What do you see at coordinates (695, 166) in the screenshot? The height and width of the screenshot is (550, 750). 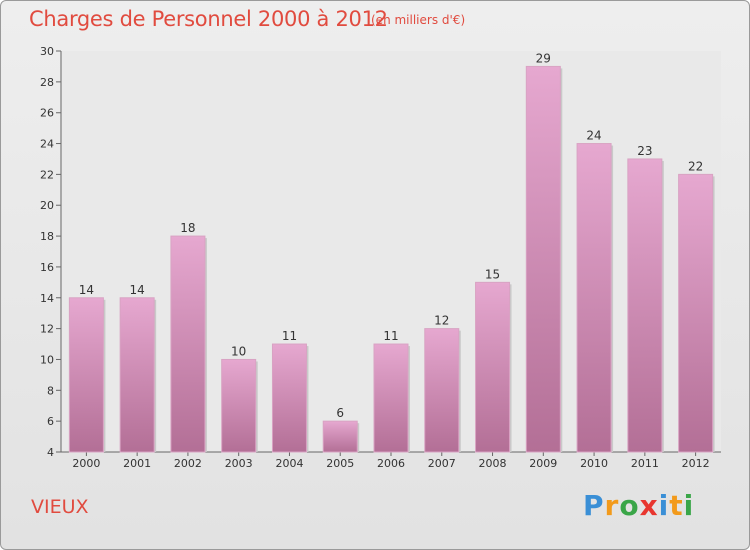 I see `data-label: 22` at bounding box center [695, 166].